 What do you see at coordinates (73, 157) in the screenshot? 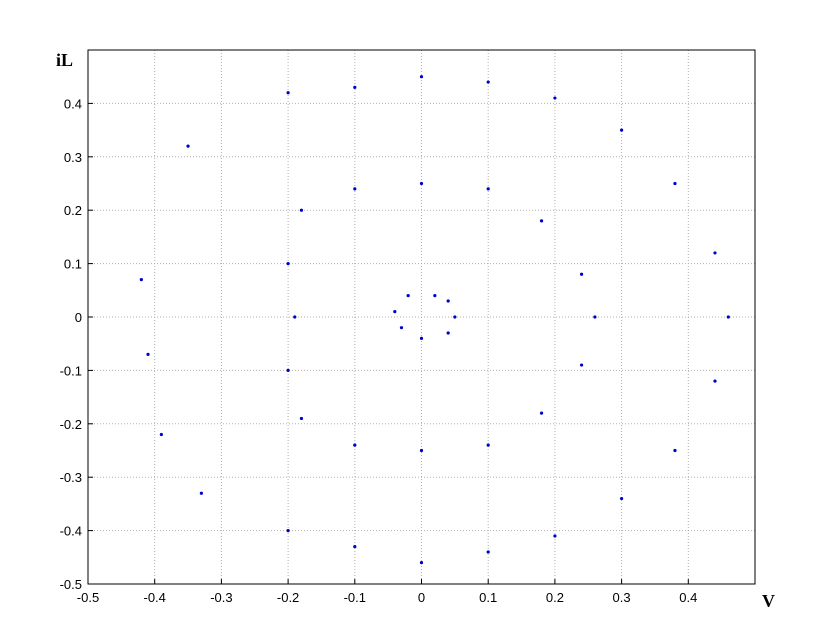
I see `y-tick-label: 0.3` at bounding box center [73, 157].